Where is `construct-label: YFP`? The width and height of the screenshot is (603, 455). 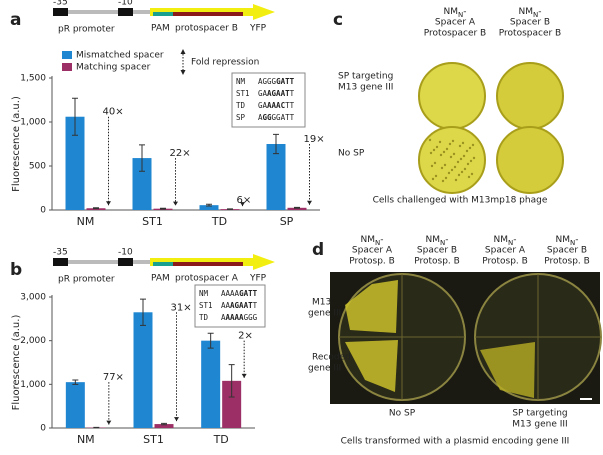
construct-label: YFP is located at coordinates (258, 29).